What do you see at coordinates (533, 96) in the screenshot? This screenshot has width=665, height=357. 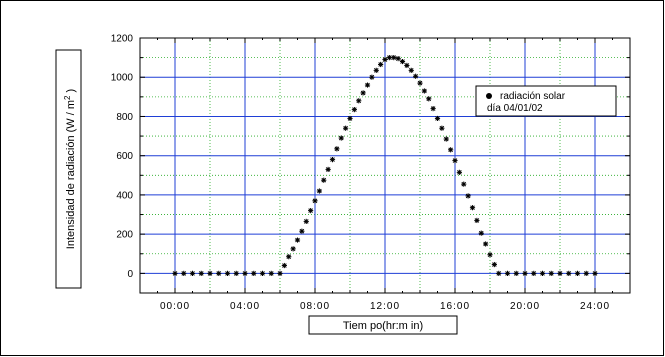 I see `legend-label: radiación solar` at bounding box center [533, 96].